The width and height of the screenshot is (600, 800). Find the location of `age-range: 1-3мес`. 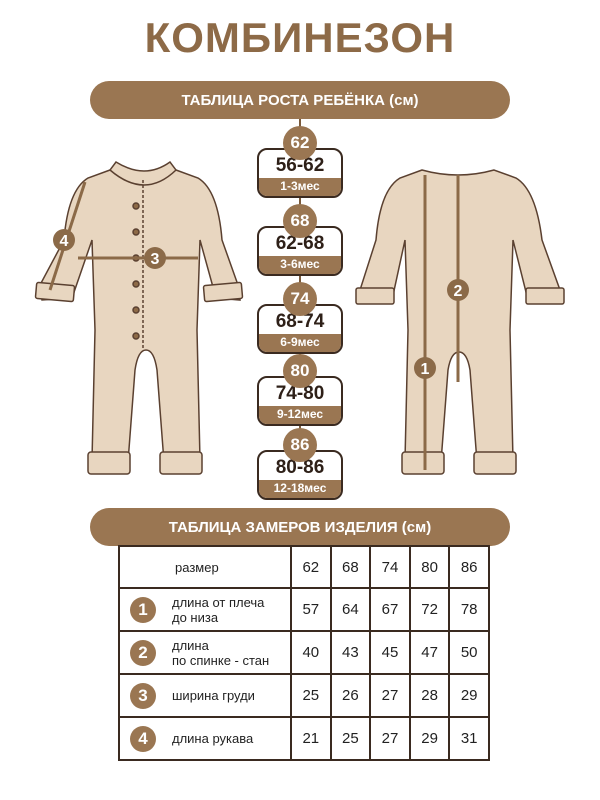

age-range: 1-3мес is located at coordinates (300, 187).